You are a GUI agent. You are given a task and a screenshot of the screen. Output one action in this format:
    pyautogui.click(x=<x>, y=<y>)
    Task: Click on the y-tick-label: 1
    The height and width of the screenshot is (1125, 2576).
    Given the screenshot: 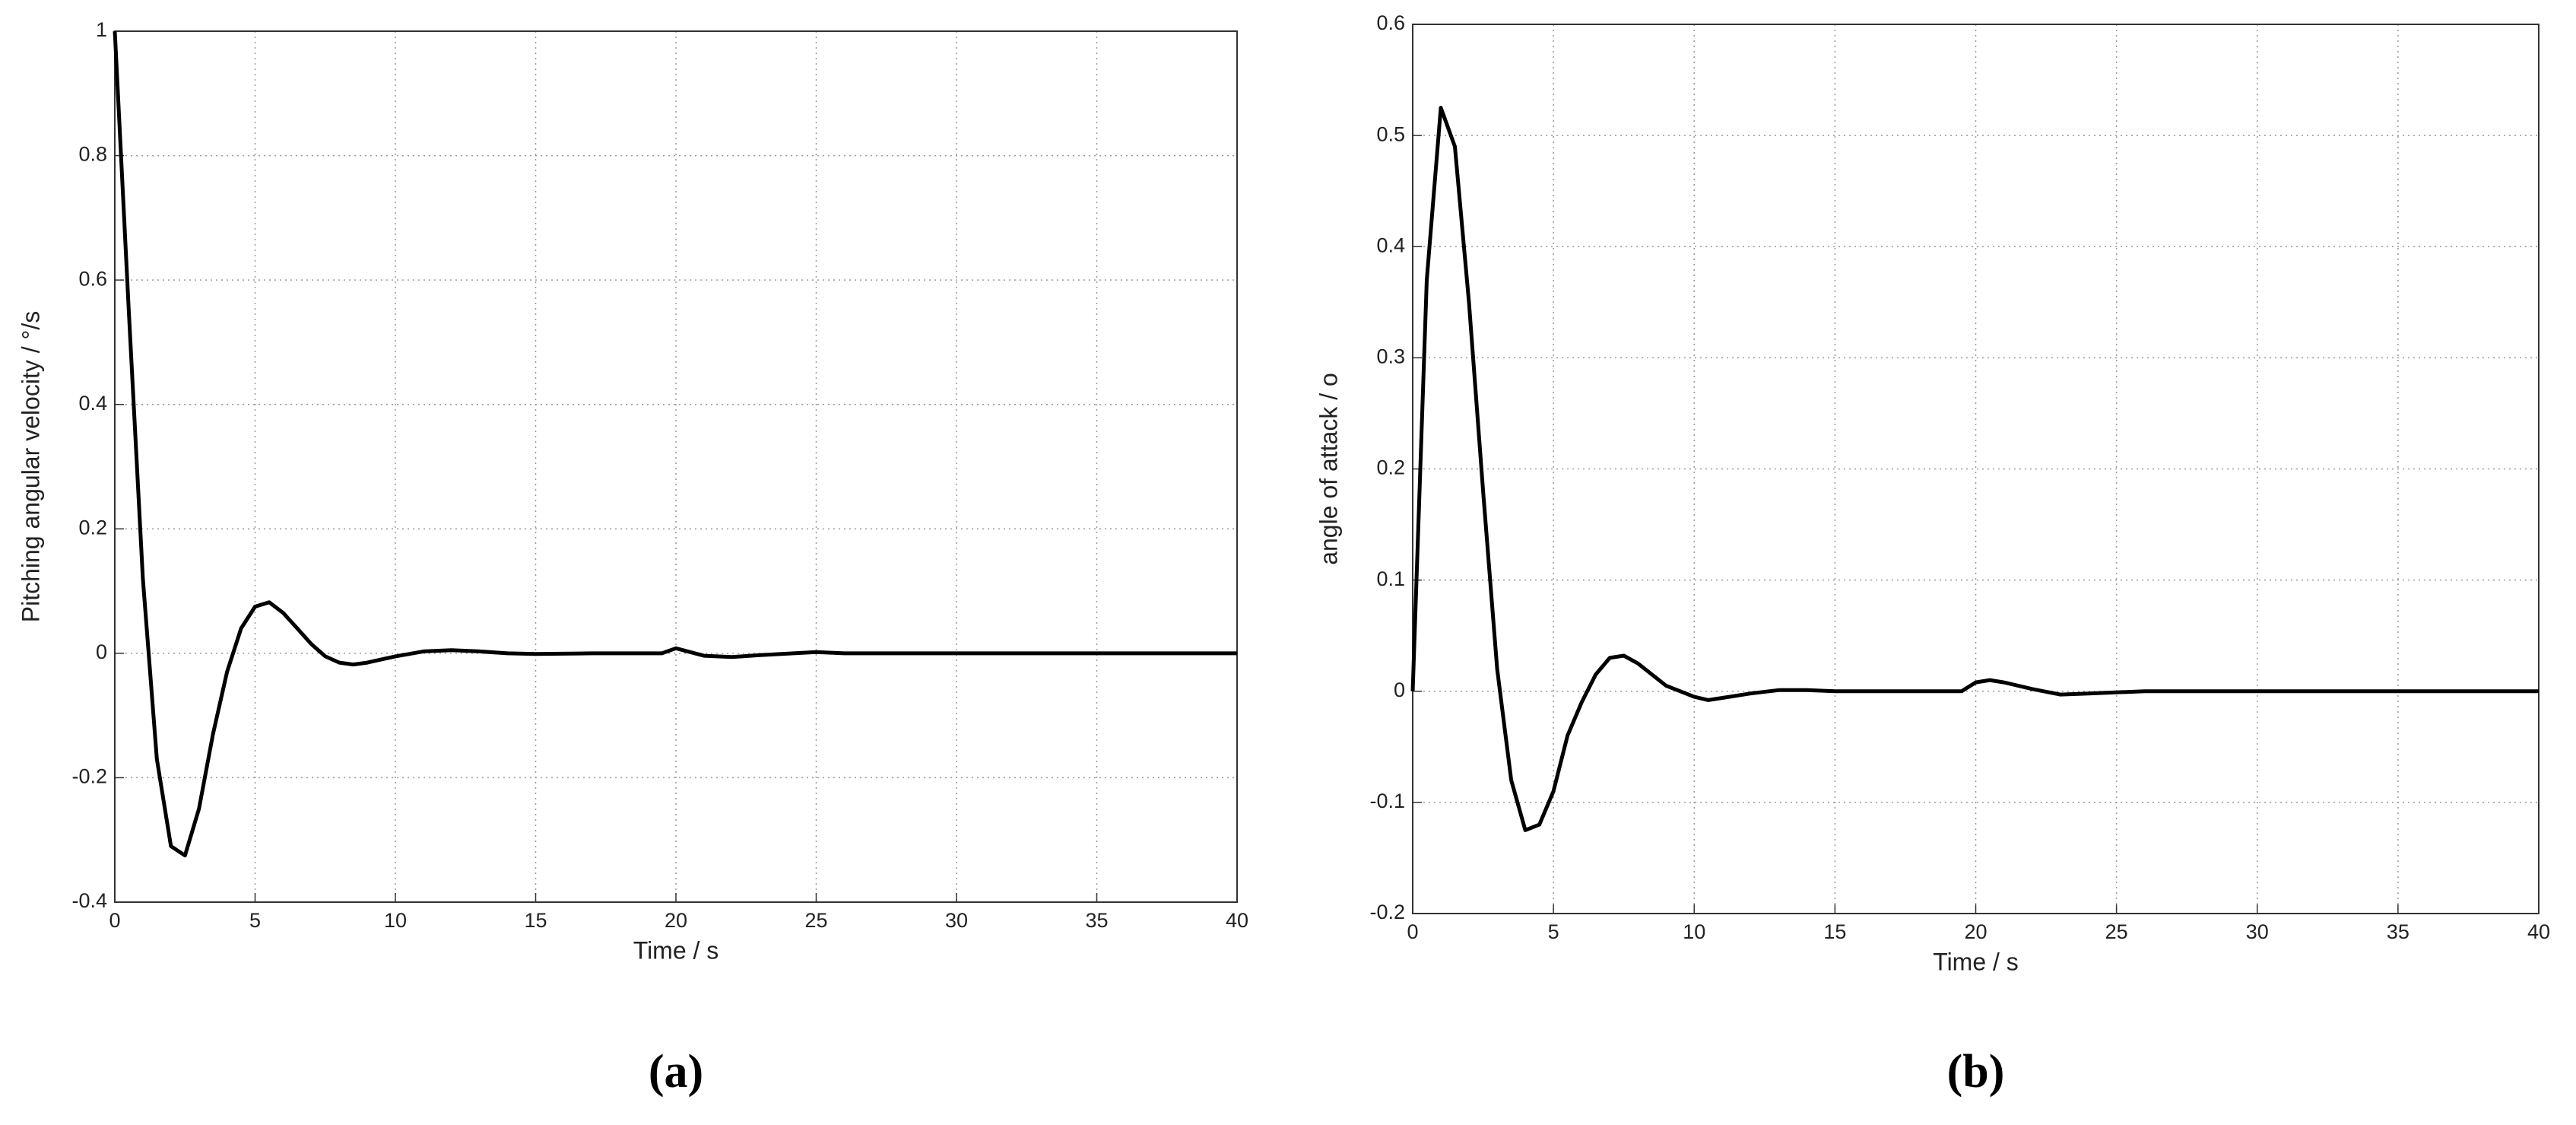 What is the action you would take?
    pyautogui.click(x=102, y=29)
    